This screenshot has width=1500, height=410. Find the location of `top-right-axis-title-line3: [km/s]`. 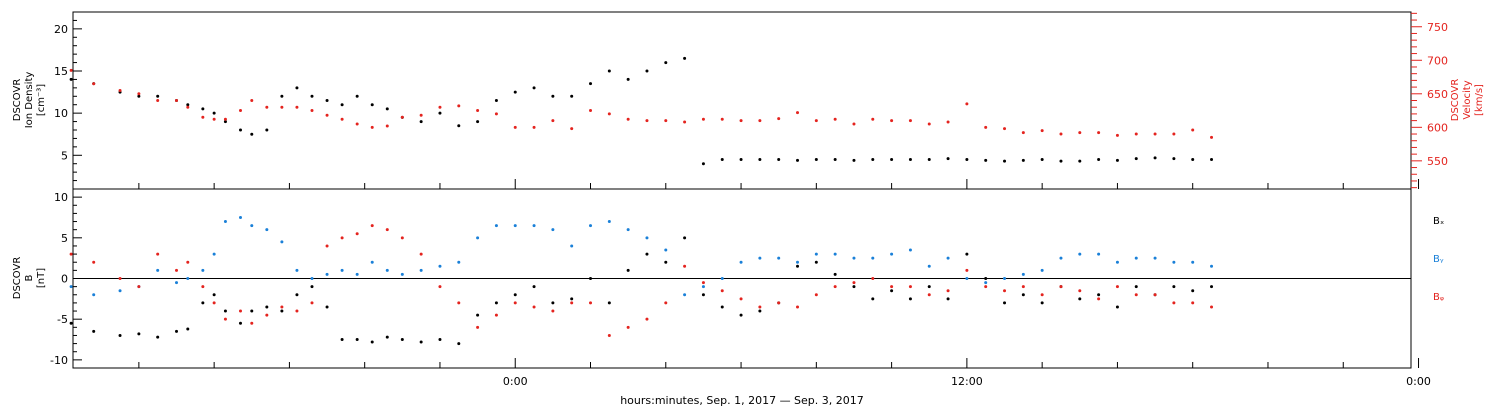

top-right-axis-title-line3: [km/s] is located at coordinates (1479, 100).